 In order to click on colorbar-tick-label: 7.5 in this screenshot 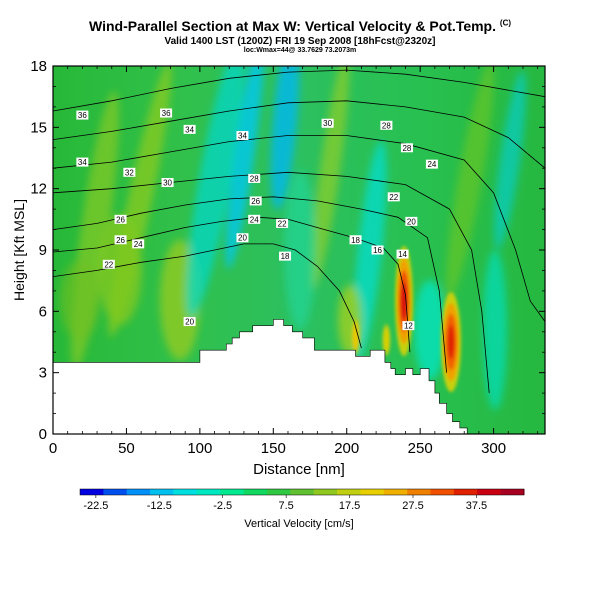, I will do `click(285, 506)`.